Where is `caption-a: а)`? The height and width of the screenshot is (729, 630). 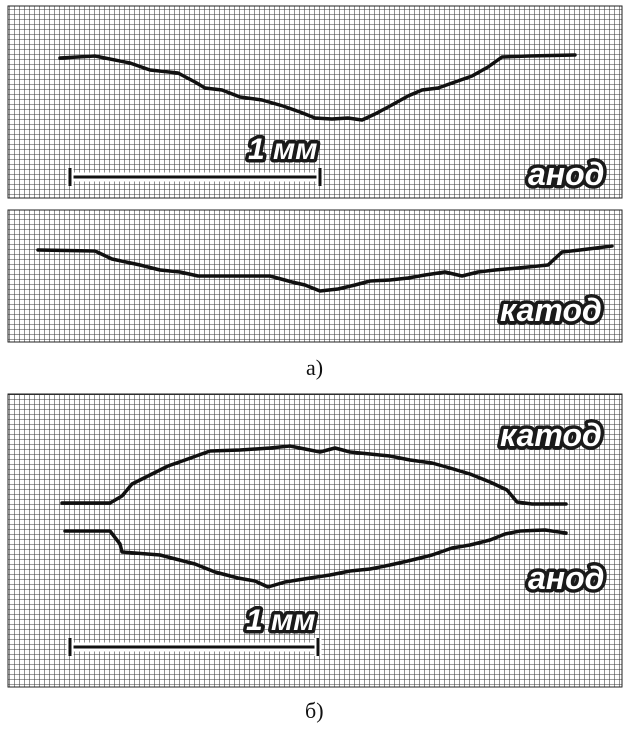
caption-a: а) is located at coordinates (315, 367).